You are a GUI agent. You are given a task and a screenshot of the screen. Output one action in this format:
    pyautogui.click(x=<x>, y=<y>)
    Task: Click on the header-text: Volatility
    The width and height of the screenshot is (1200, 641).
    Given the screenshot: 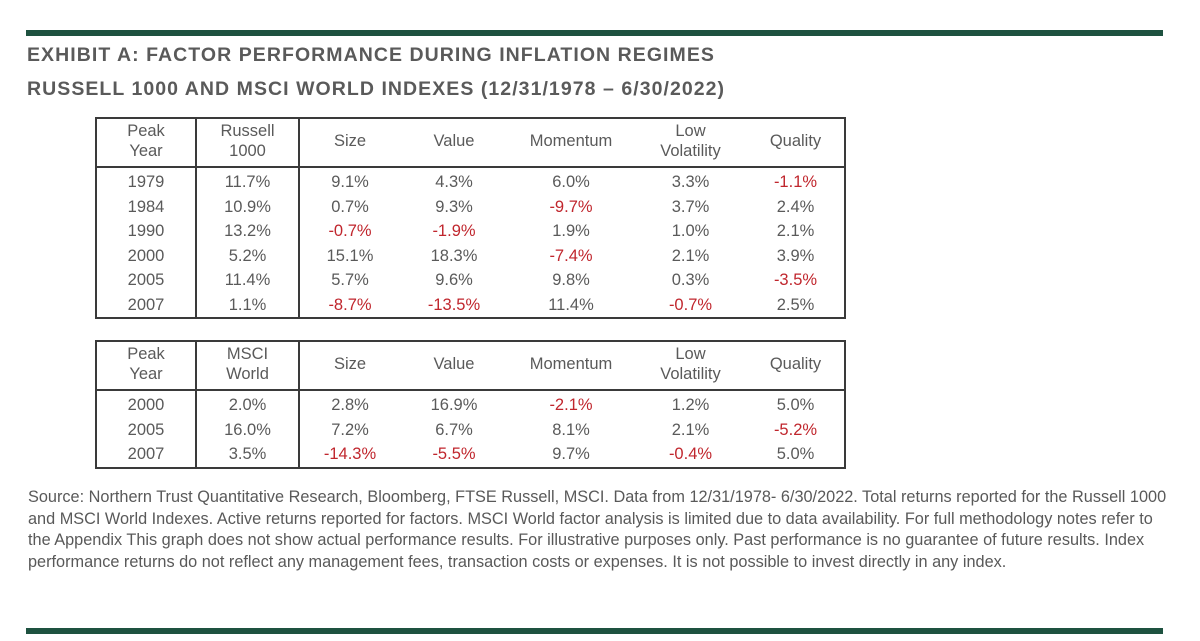 What is the action you would take?
    pyautogui.click(x=690, y=374)
    